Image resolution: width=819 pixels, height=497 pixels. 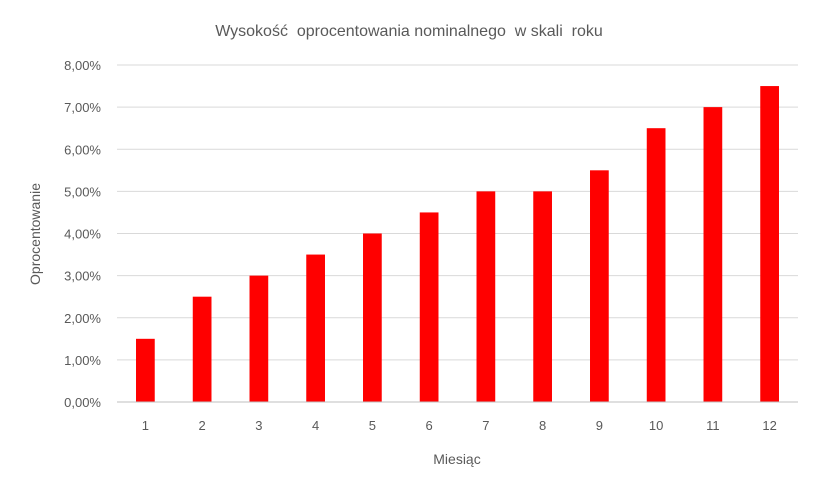 What do you see at coordinates (35, 234) in the screenshot?
I see `y-axis-title: Oprocentowanie` at bounding box center [35, 234].